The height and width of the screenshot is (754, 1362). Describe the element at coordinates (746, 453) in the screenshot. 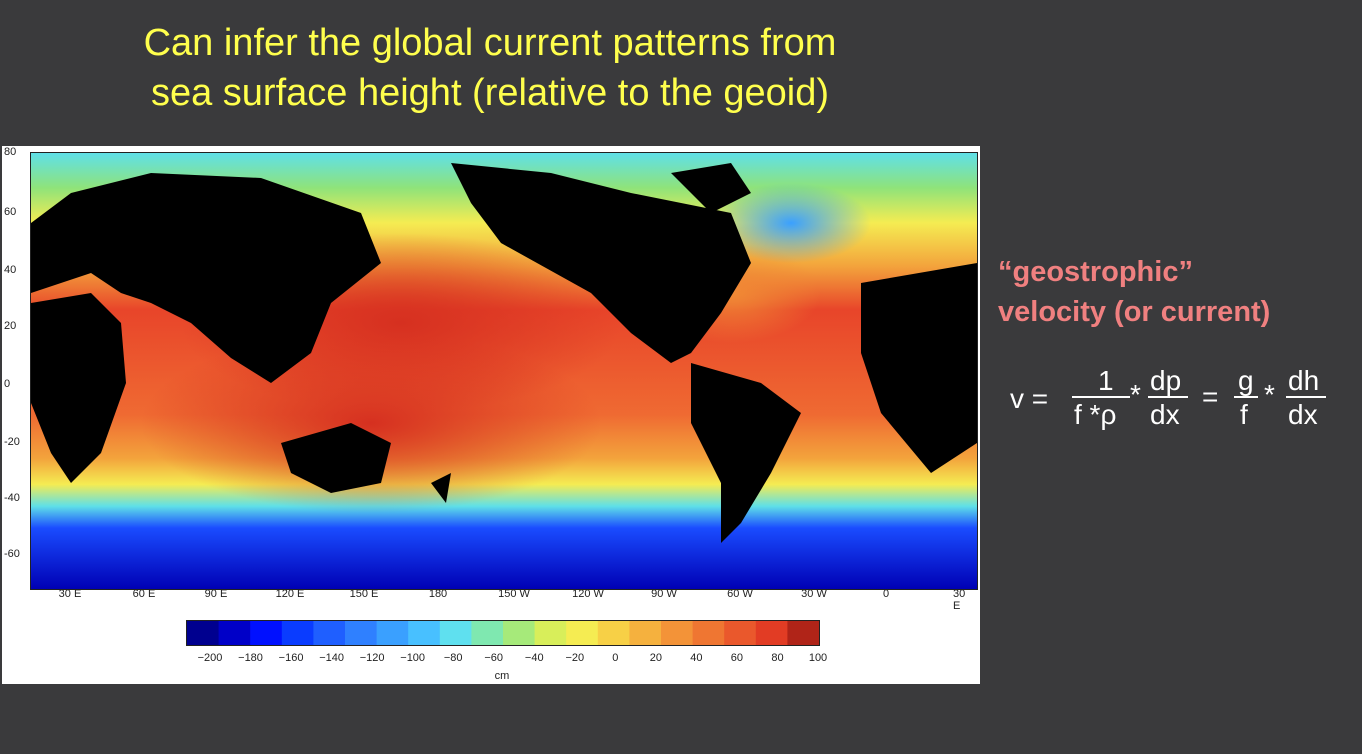

I see `south-america` at that location.